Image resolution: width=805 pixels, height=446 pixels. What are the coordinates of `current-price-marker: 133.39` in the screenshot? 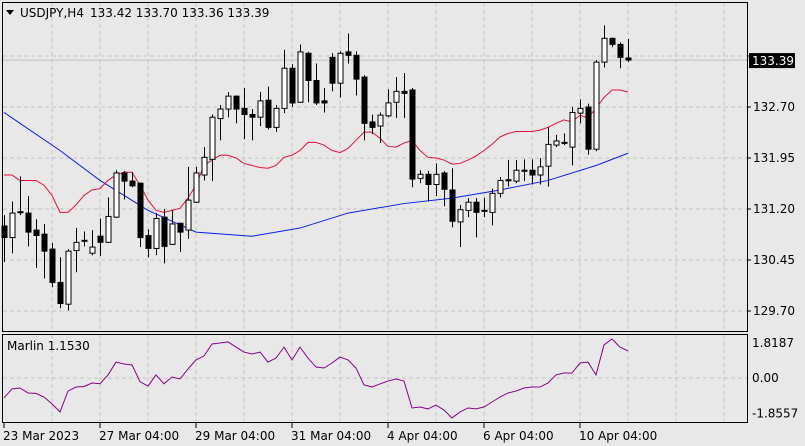 It's located at (772, 61).